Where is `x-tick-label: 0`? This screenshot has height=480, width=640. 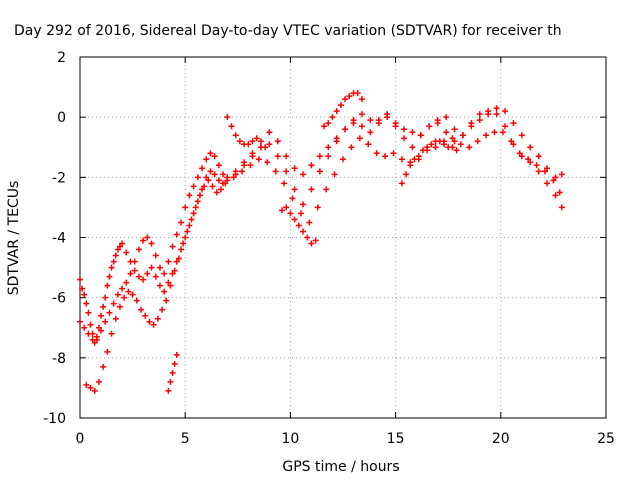
x-tick-label: 0 is located at coordinates (80, 439).